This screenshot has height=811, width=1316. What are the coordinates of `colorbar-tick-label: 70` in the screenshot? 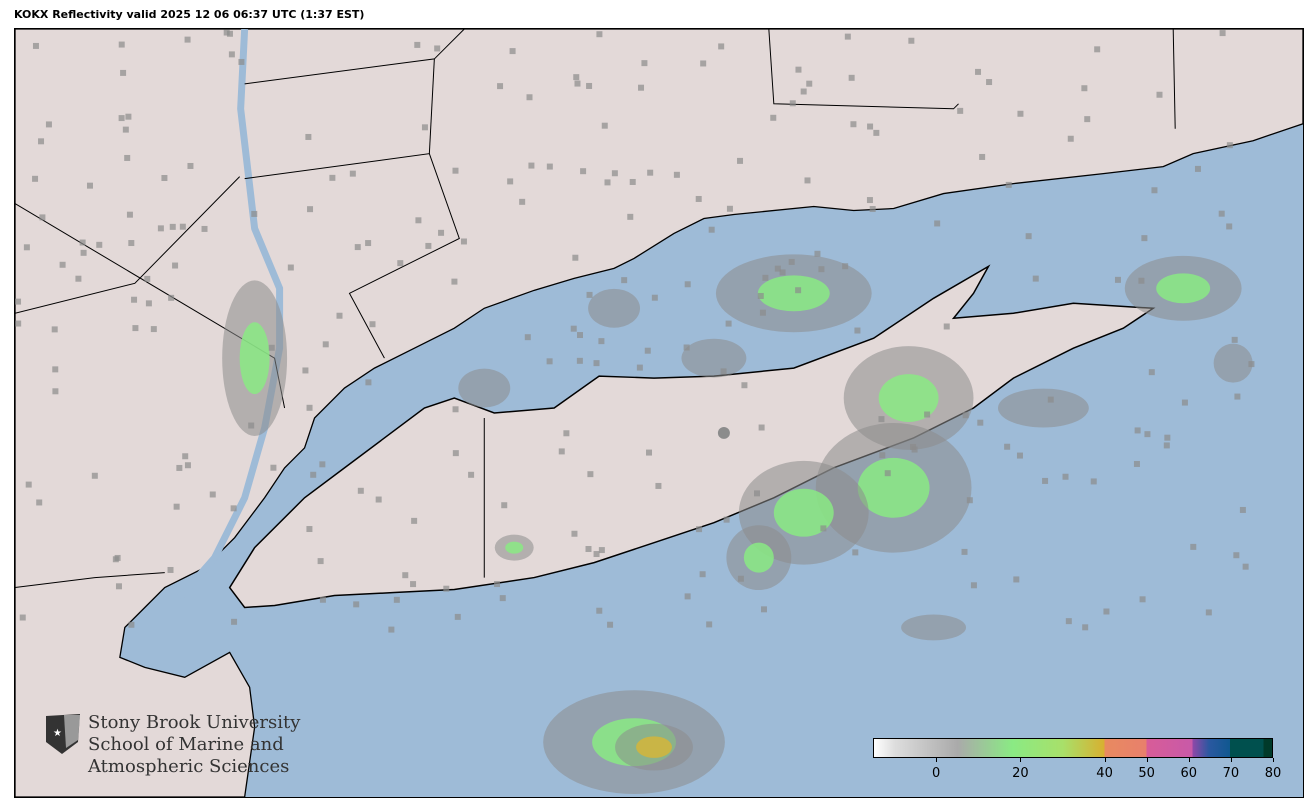 It's located at (1231, 773).